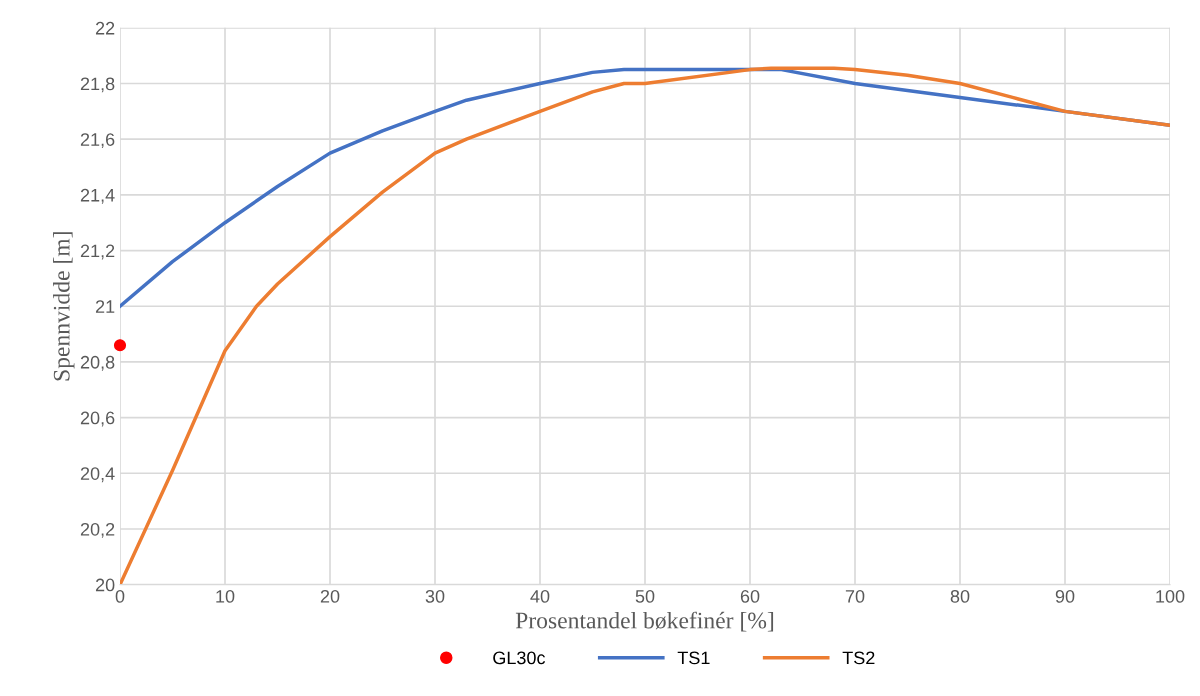 The width and height of the screenshot is (1200, 696). Describe the element at coordinates (644, 621) in the screenshot. I see `x-axis-title: Prosentandel bøkefinér [%]` at that location.